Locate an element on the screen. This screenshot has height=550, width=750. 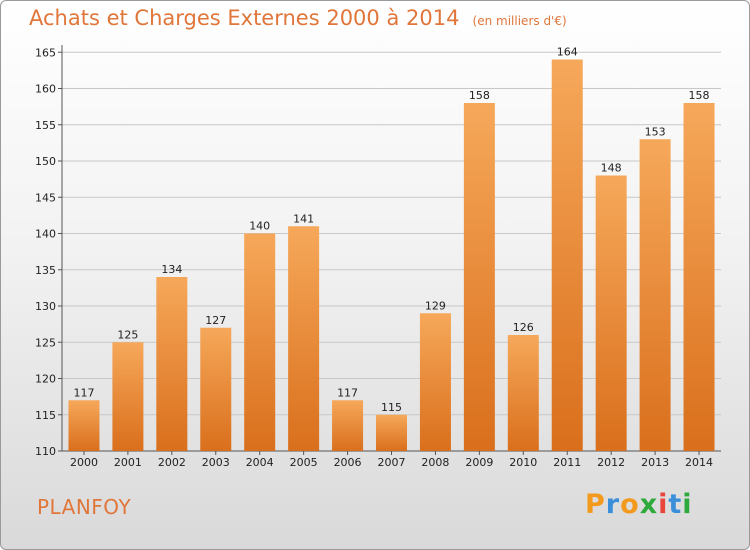
x-tick-label: 2002 is located at coordinates (172, 462).